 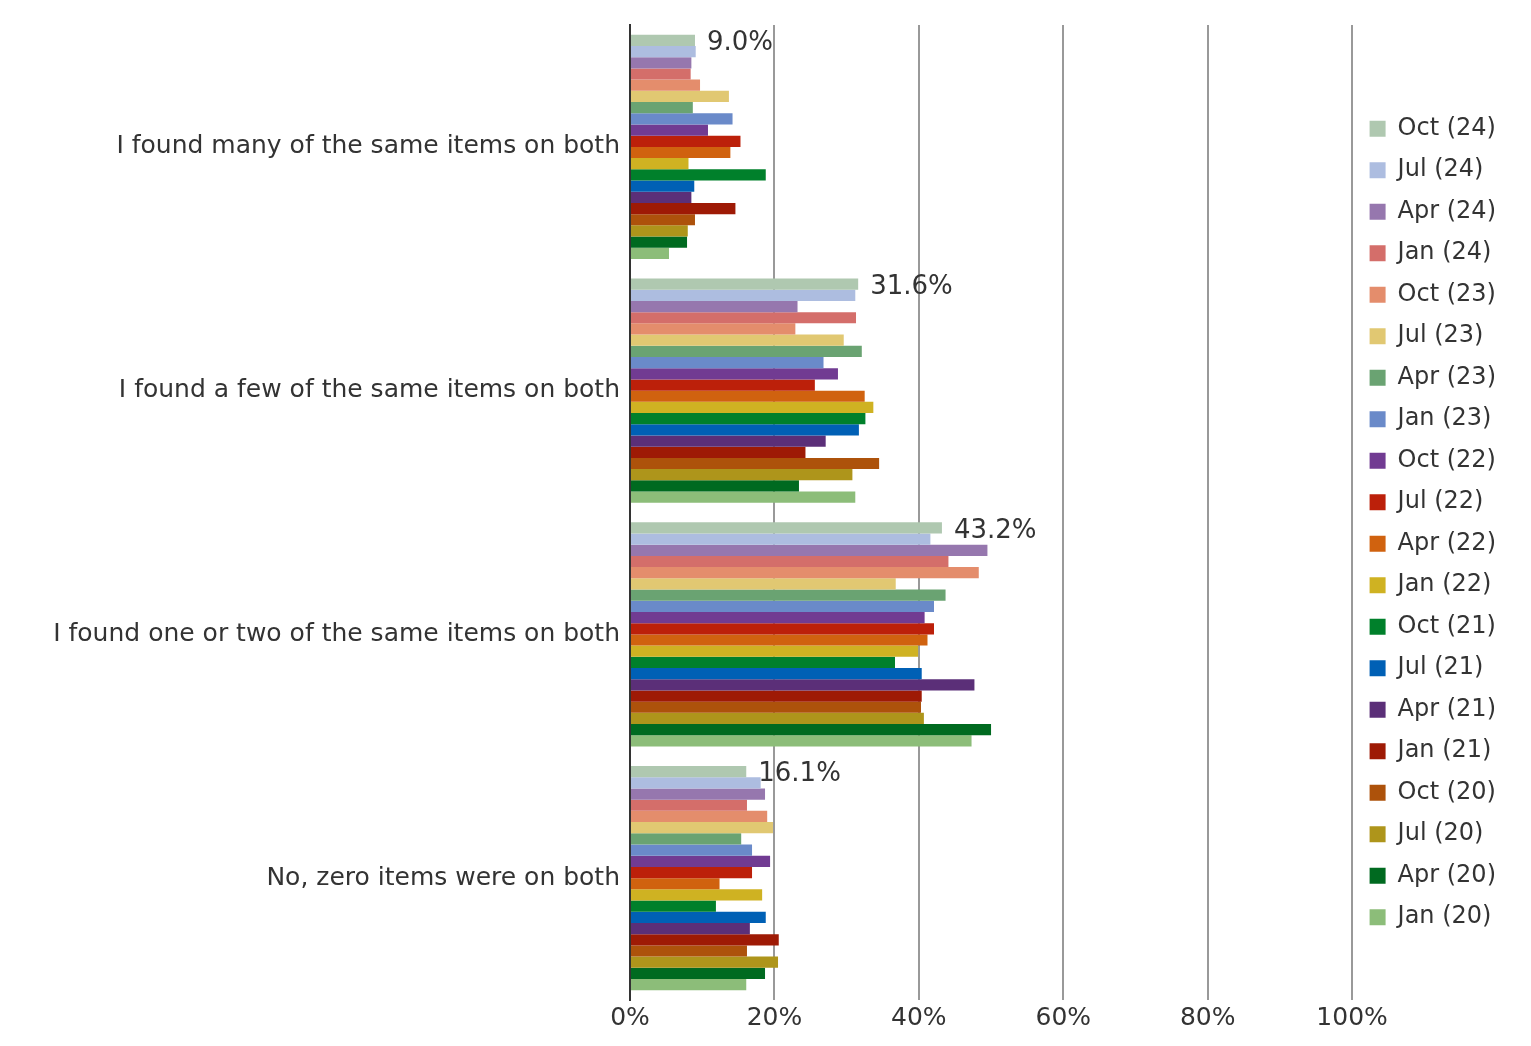 What do you see at coordinates (1439, 832) in the screenshot?
I see `legend-label: Jul (20)` at bounding box center [1439, 832].